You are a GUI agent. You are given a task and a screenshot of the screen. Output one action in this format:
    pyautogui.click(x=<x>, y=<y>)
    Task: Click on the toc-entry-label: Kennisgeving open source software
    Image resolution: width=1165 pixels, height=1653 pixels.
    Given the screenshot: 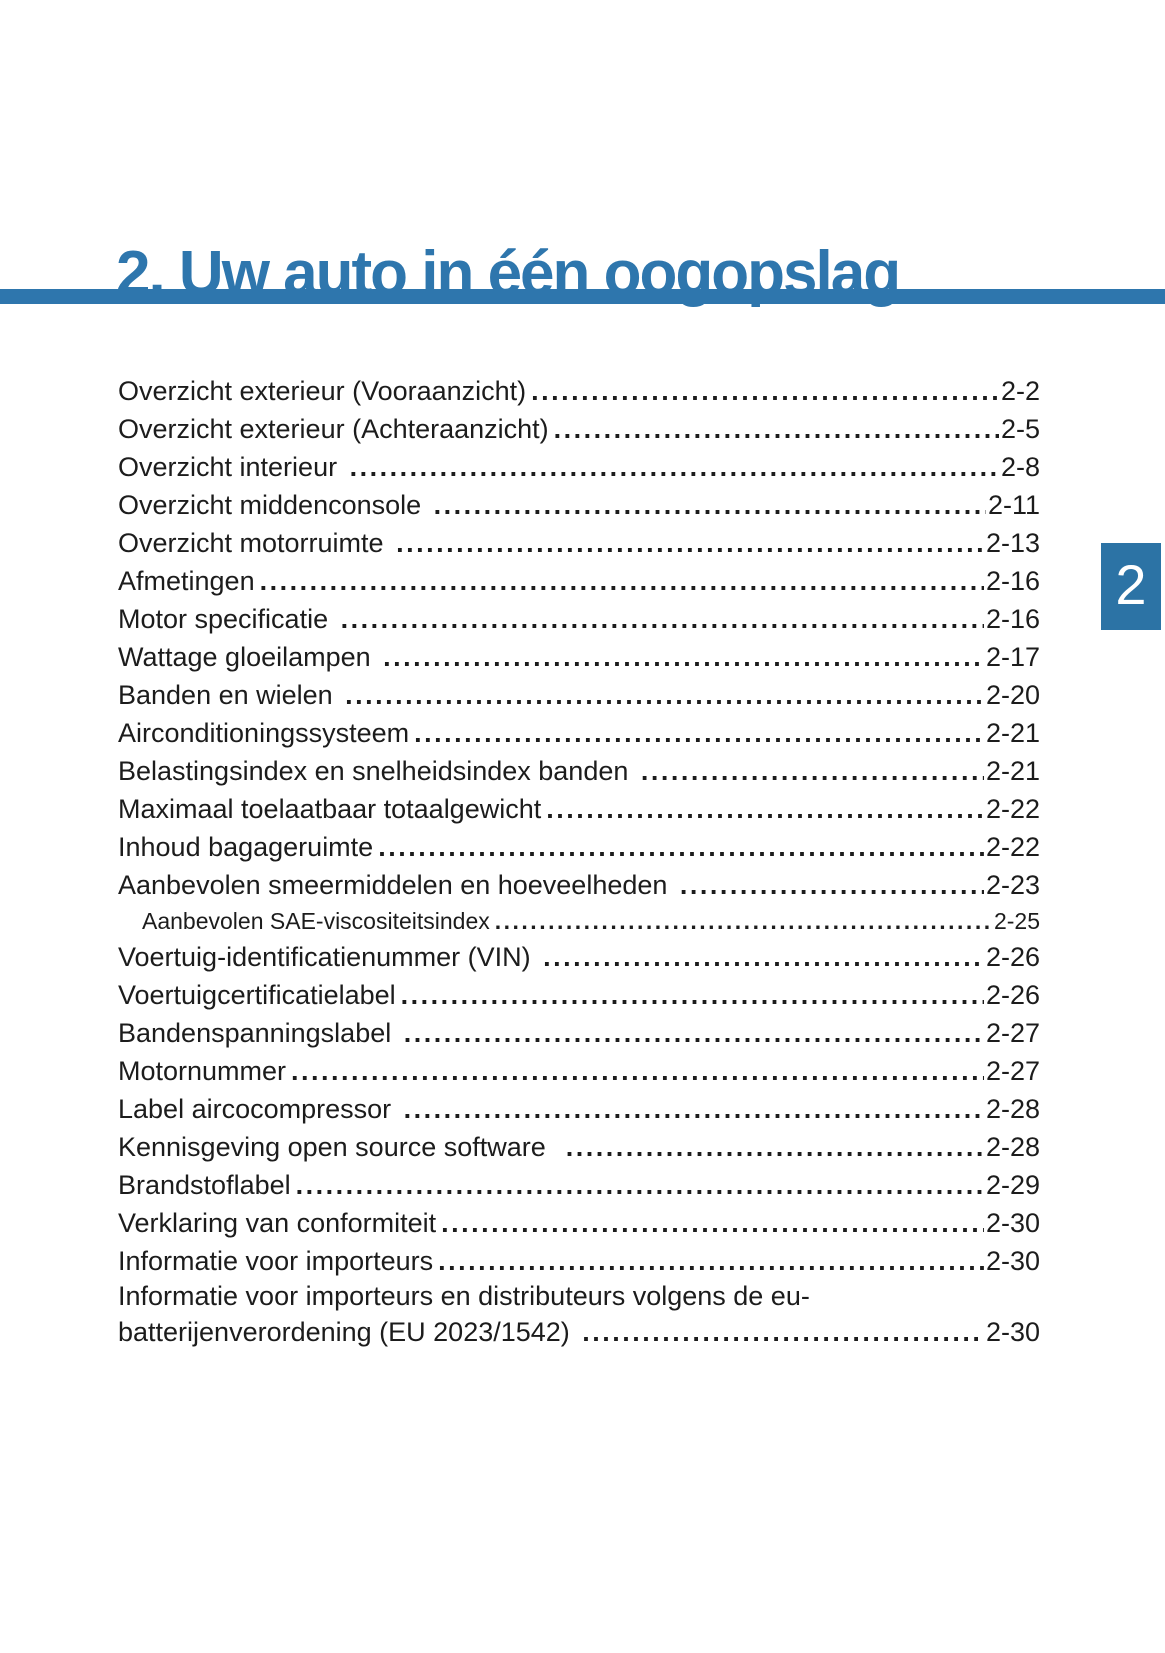 What is the action you would take?
    pyautogui.click(x=339, y=1147)
    